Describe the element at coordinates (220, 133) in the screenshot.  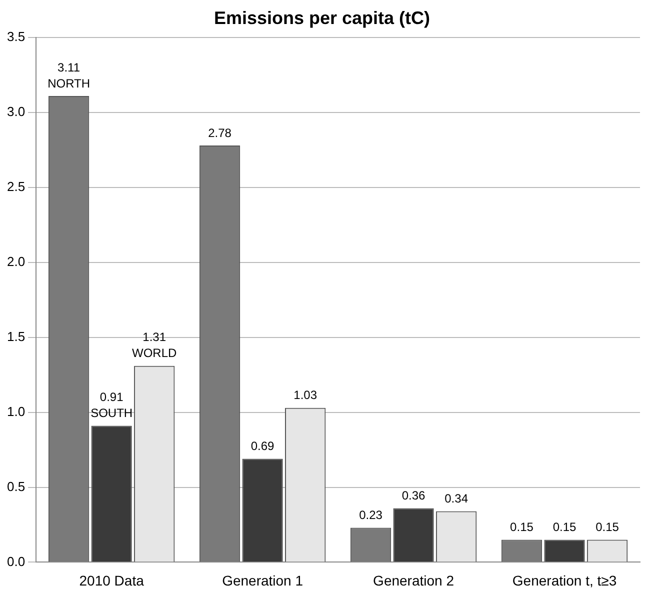
I see `data-label: 2.78` at that location.